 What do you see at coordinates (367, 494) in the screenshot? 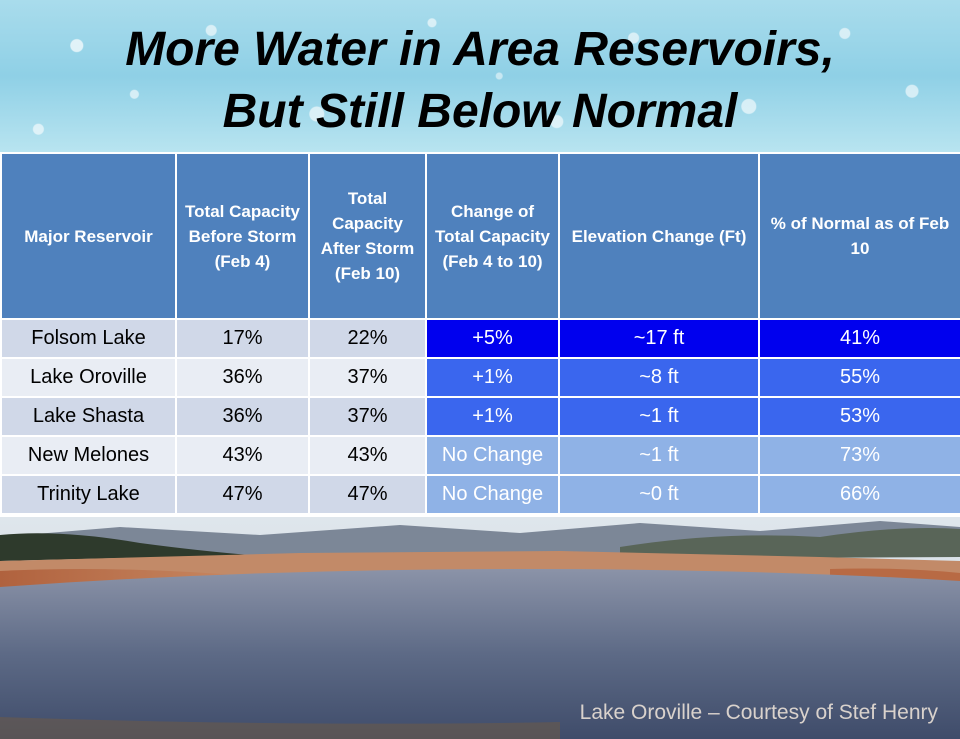
I see `capacity-after: 47%` at bounding box center [367, 494].